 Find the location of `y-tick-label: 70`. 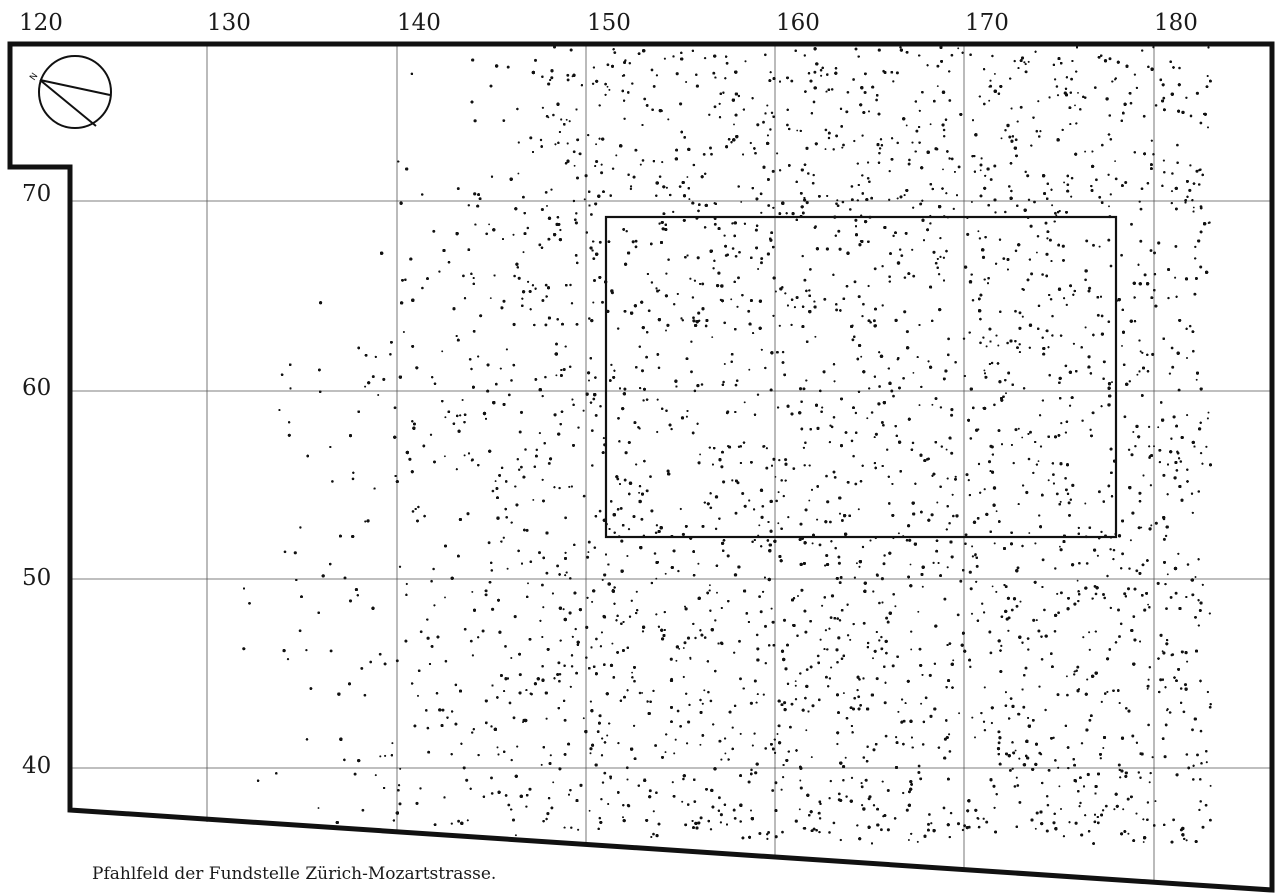

y-tick-label: 70 is located at coordinates (36, 194).